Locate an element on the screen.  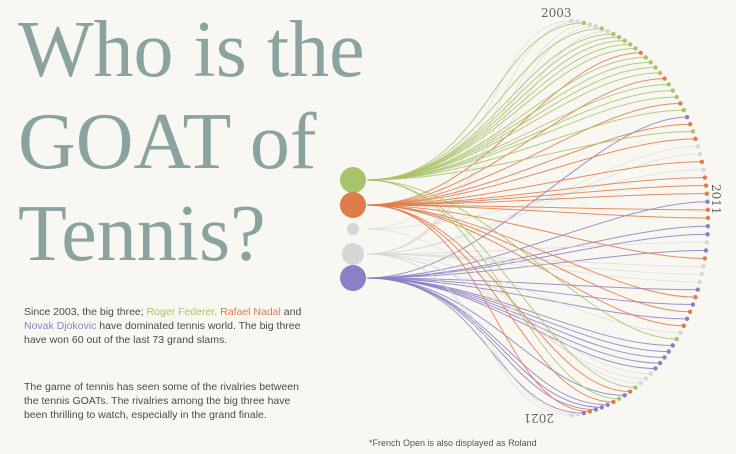
year-label-middle: 2011 is located at coordinates (716, 199).